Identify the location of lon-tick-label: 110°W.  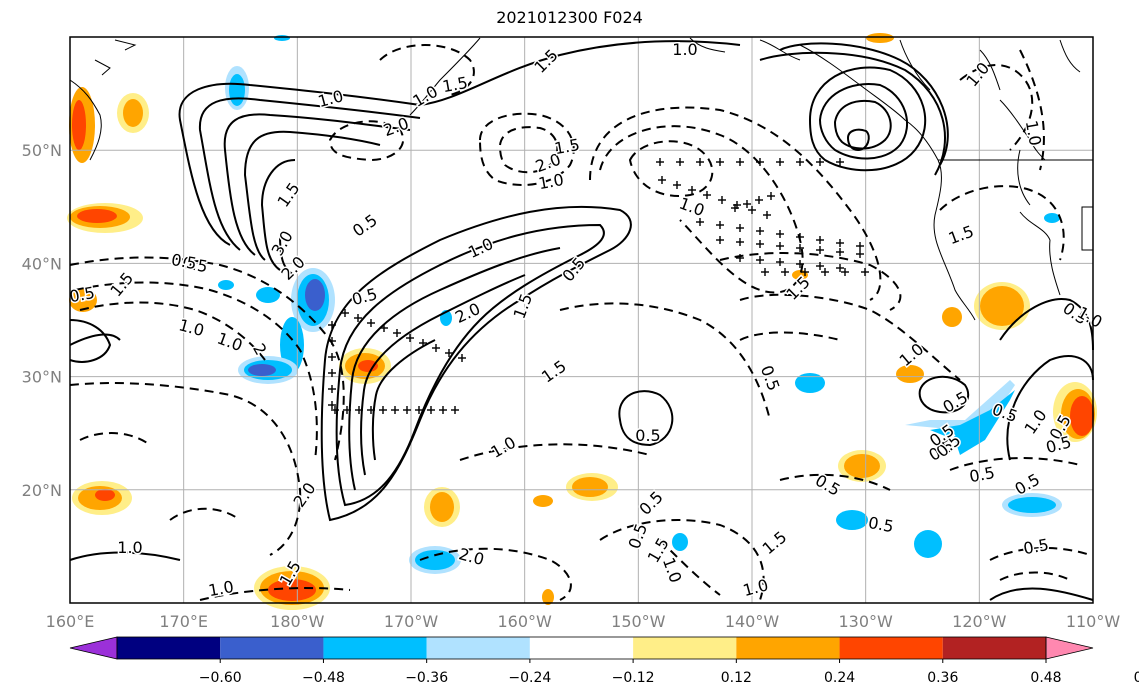
(1093, 621).